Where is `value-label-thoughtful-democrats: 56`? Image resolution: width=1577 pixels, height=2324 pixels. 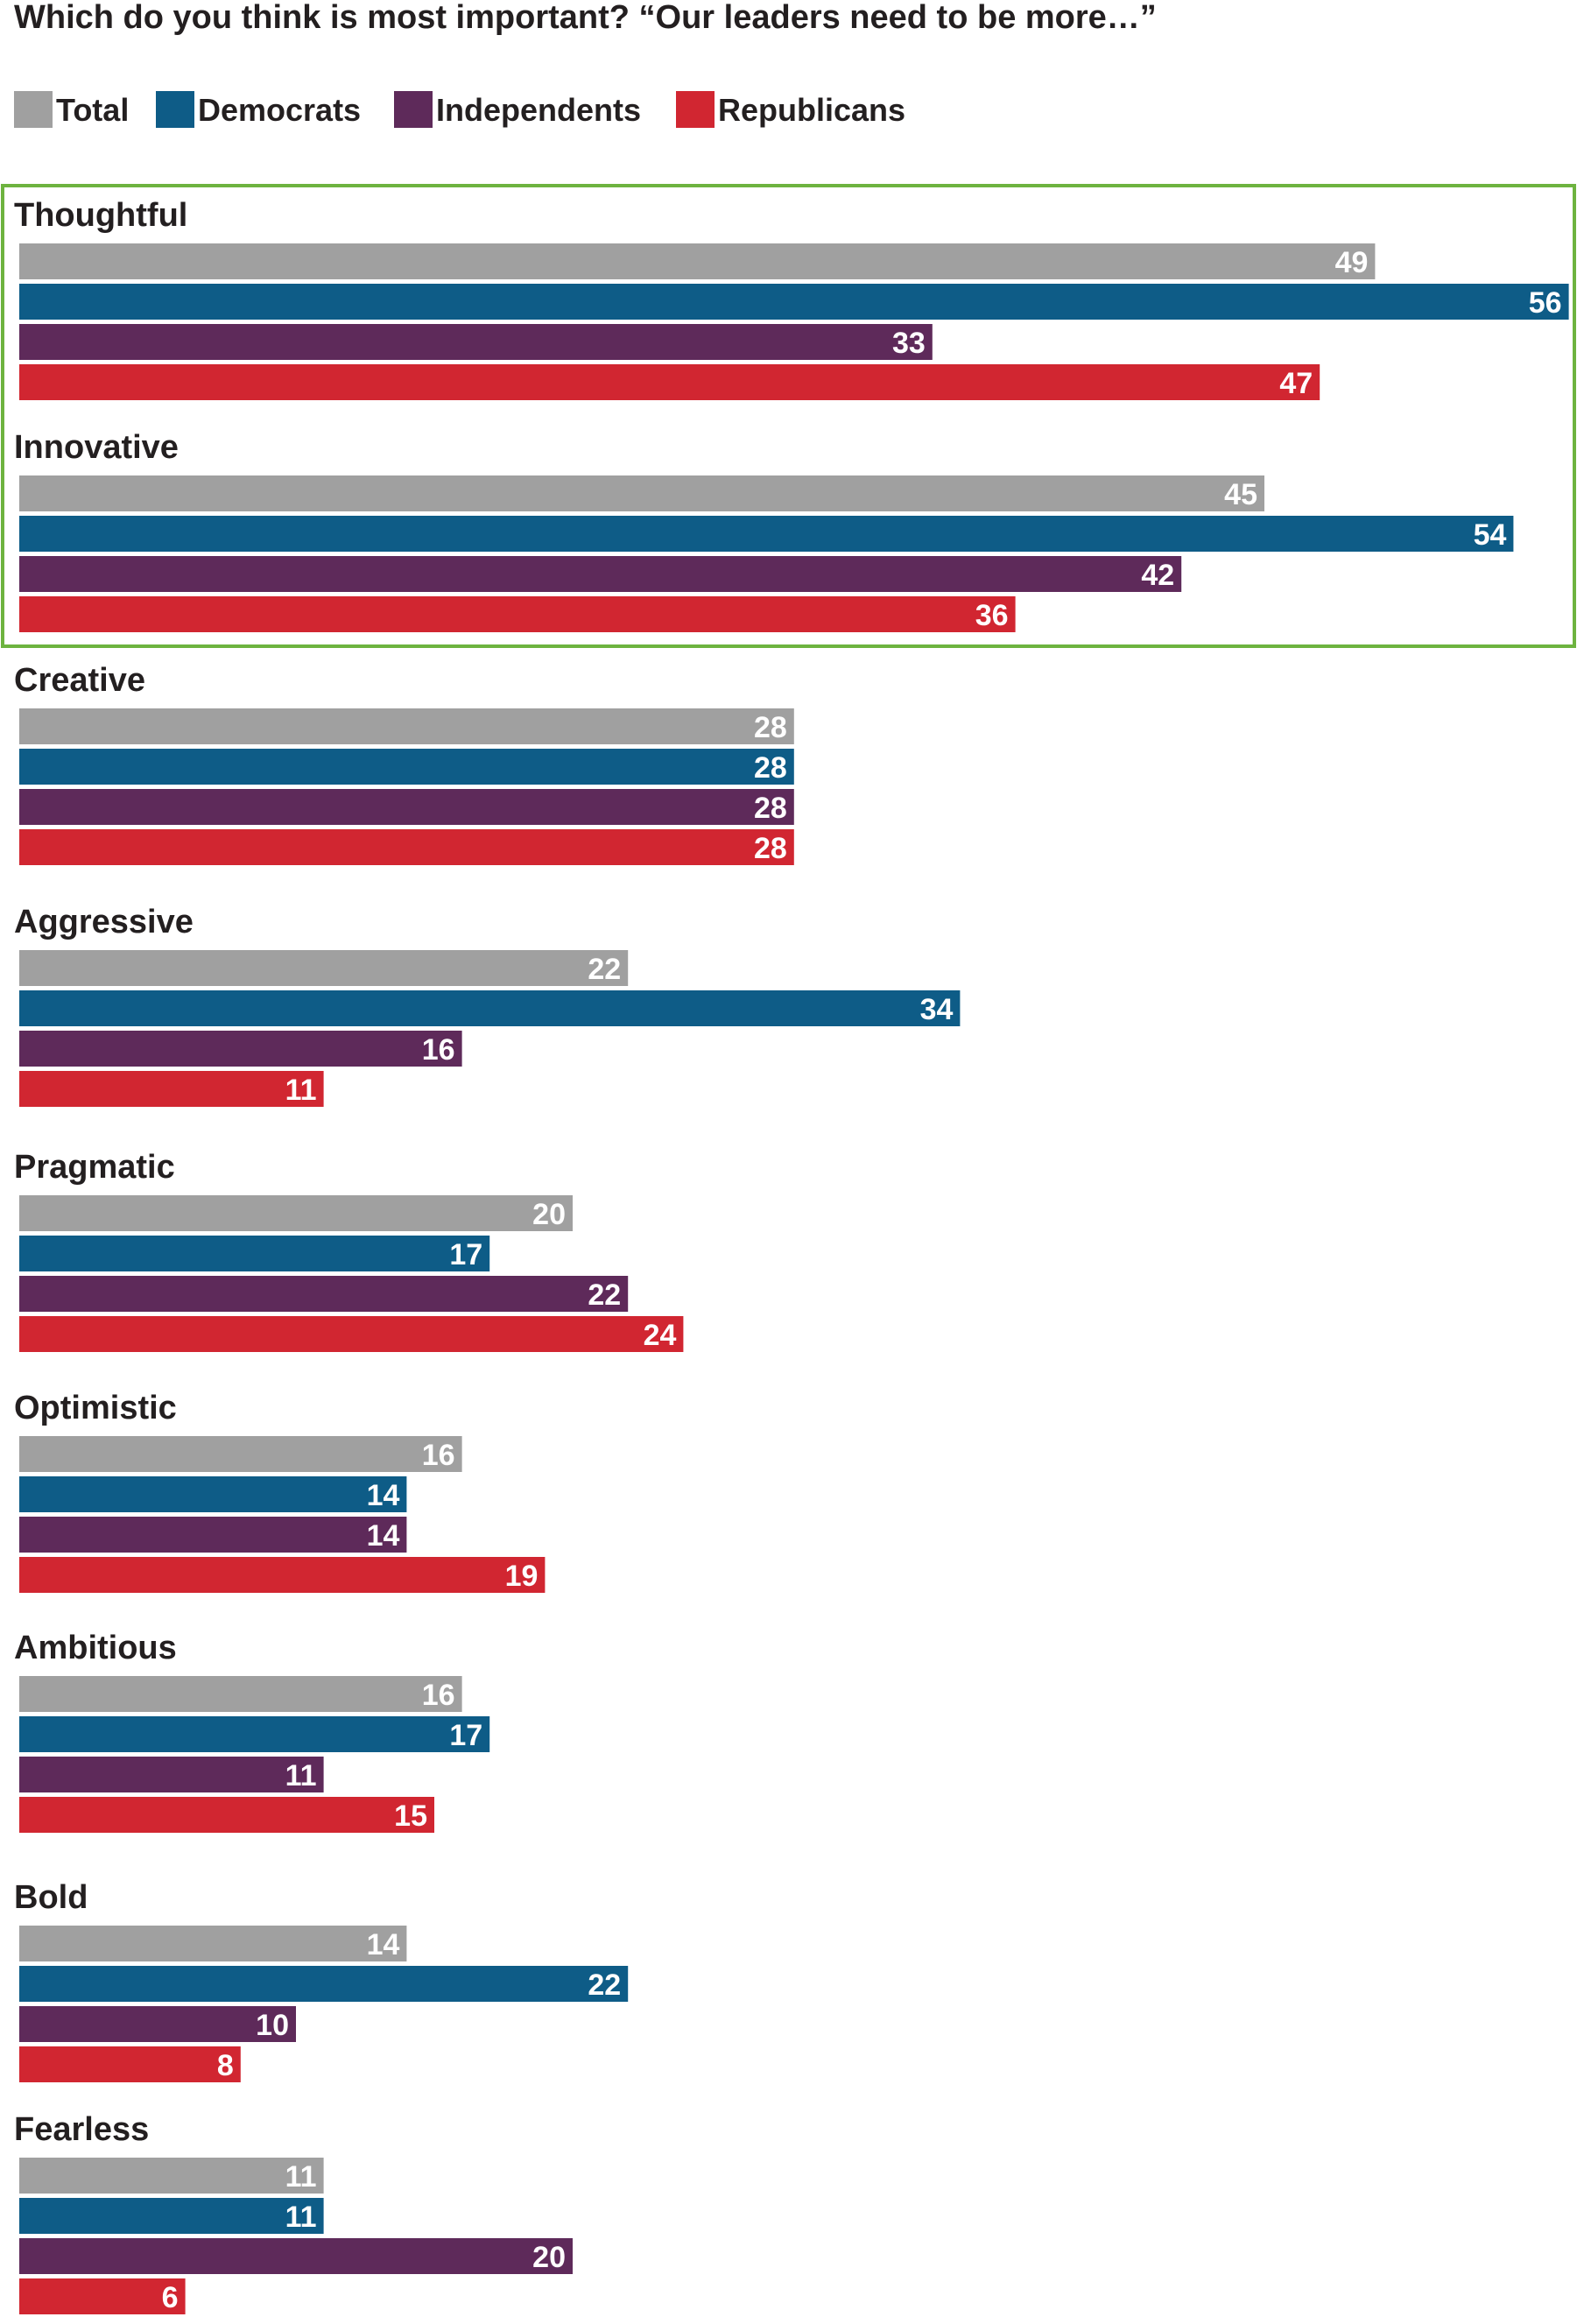
value-label-thoughtful-democrats: 56 is located at coordinates (1545, 303).